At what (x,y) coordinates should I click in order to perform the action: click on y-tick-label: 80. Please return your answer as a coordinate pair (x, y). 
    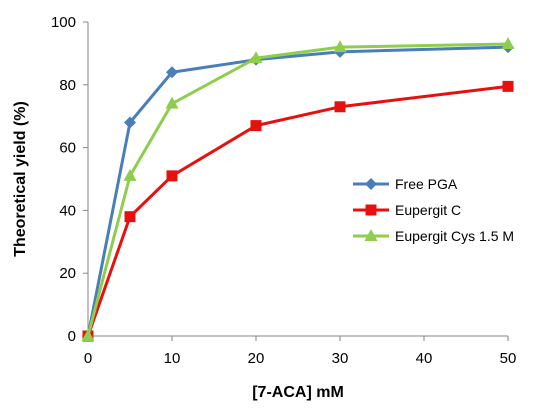
    Looking at the image, I should click on (67, 85).